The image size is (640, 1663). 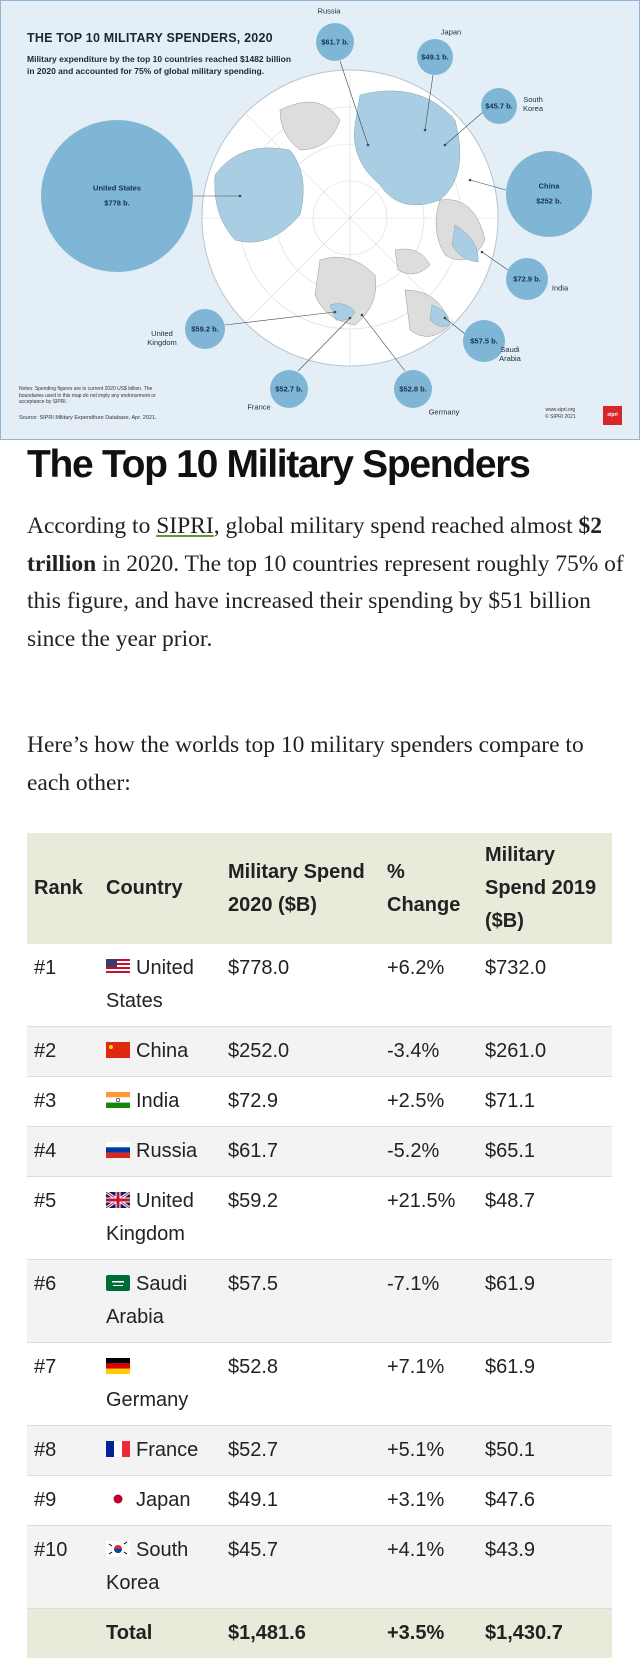 I want to click on table-cell: $45.7, so click(x=300, y=1567).